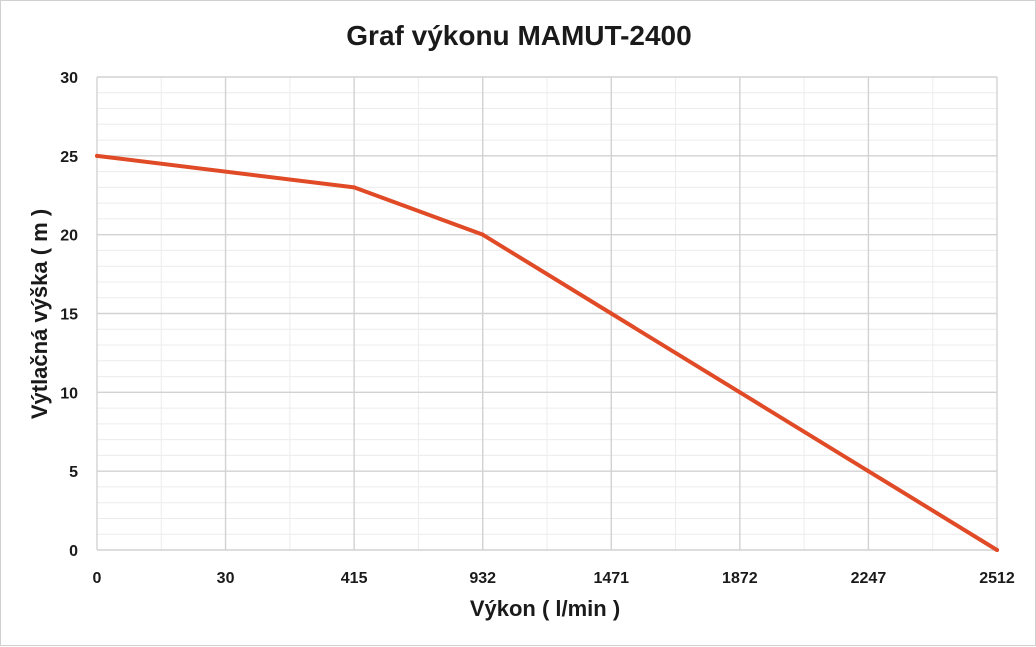 The image size is (1036, 647). Describe the element at coordinates (69, 78) in the screenshot. I see `y-tick-label: 30` at that location.